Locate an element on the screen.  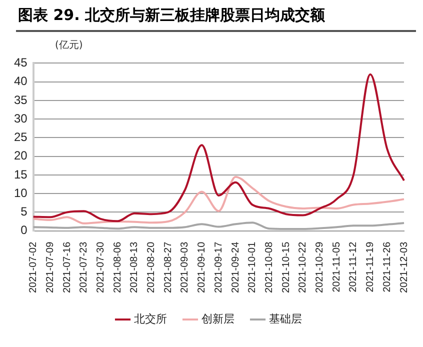
chart-title: 图表 29. 北交所与新三板挂牌股票日均成交额 is located at coordinates (172, 15).